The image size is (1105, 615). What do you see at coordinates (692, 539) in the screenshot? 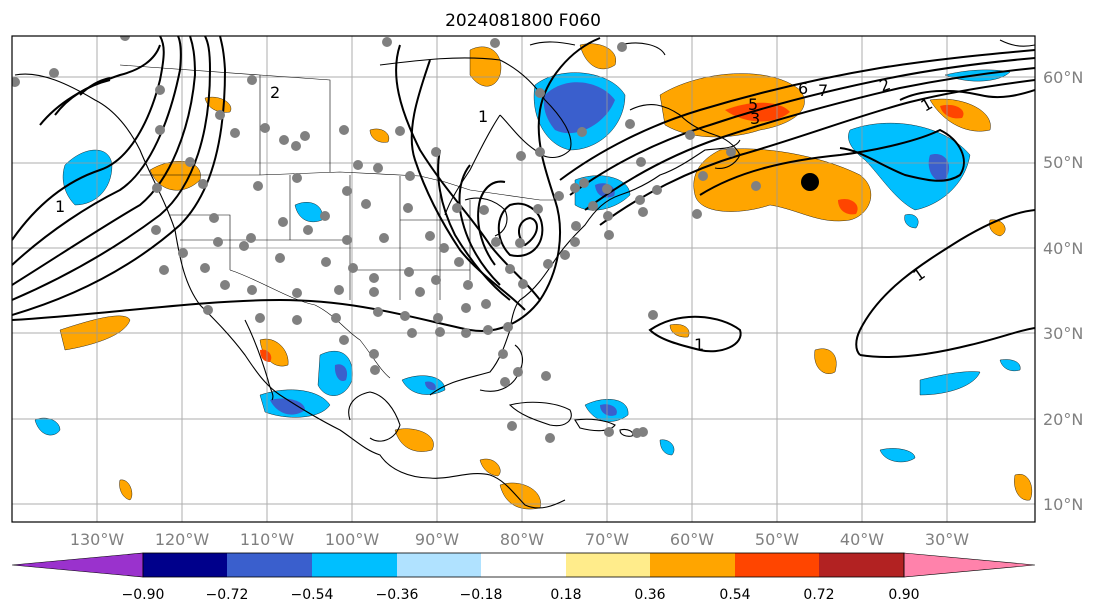
I see `lon-label: 60°W` at bounding box center [692, 539].